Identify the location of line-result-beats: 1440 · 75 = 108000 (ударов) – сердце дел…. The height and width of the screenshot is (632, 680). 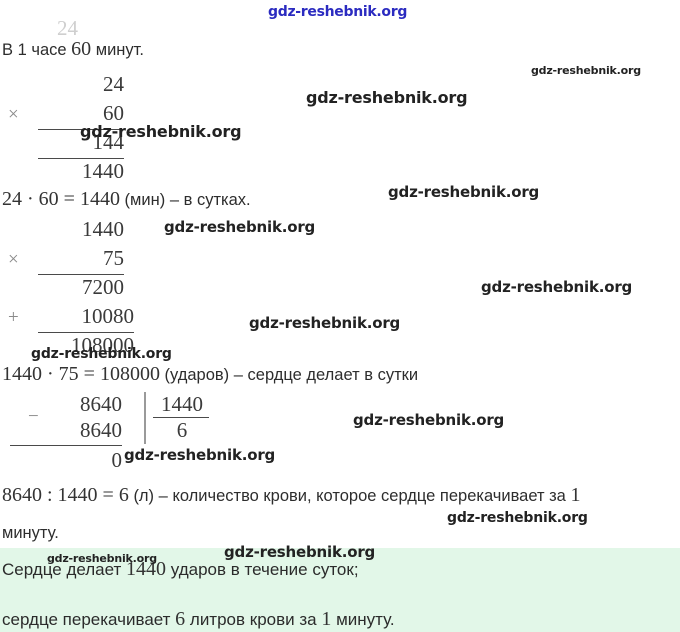
(210, 374).